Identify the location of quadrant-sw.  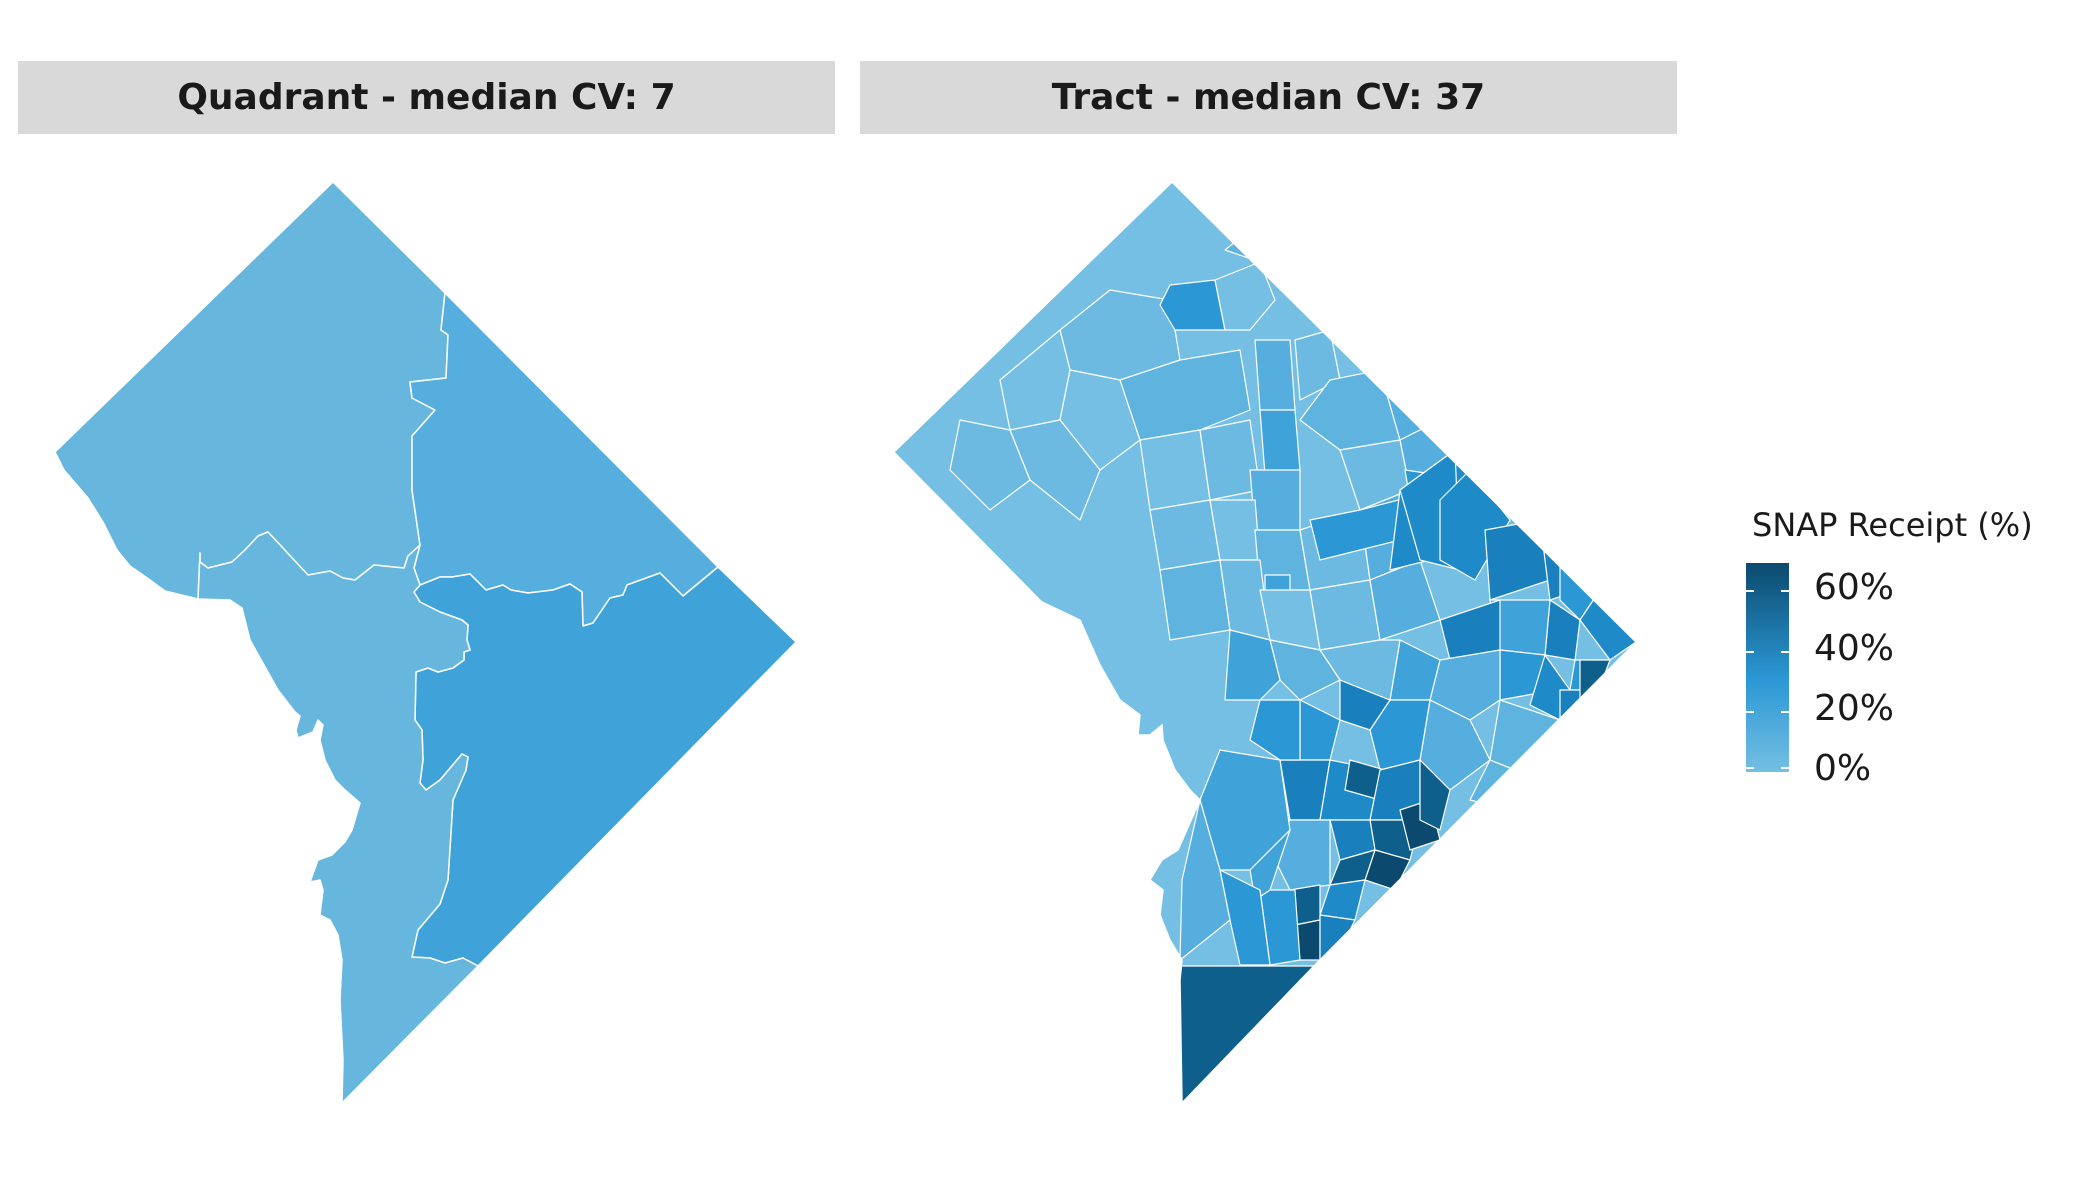
(338, 817).